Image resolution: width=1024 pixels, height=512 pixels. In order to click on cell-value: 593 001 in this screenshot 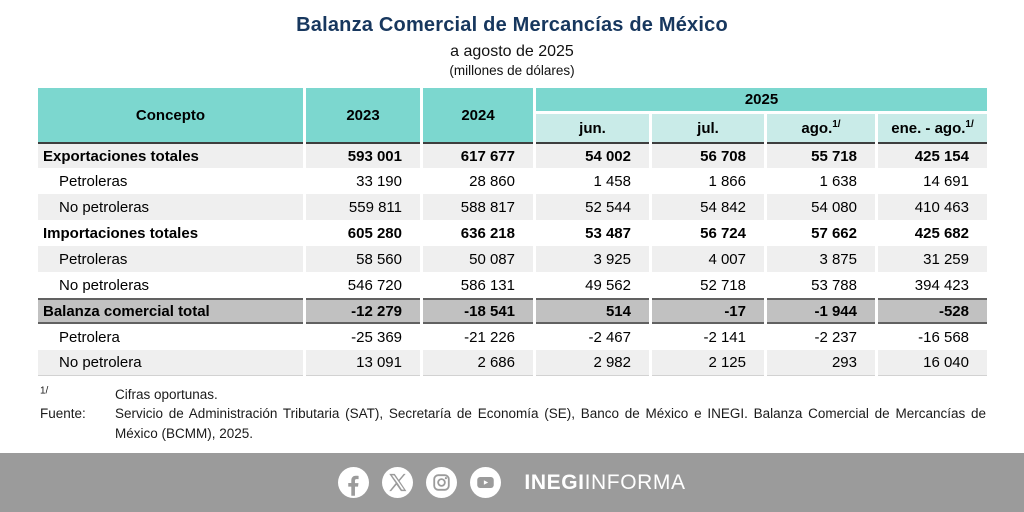, I will do `click(363, 155)`.